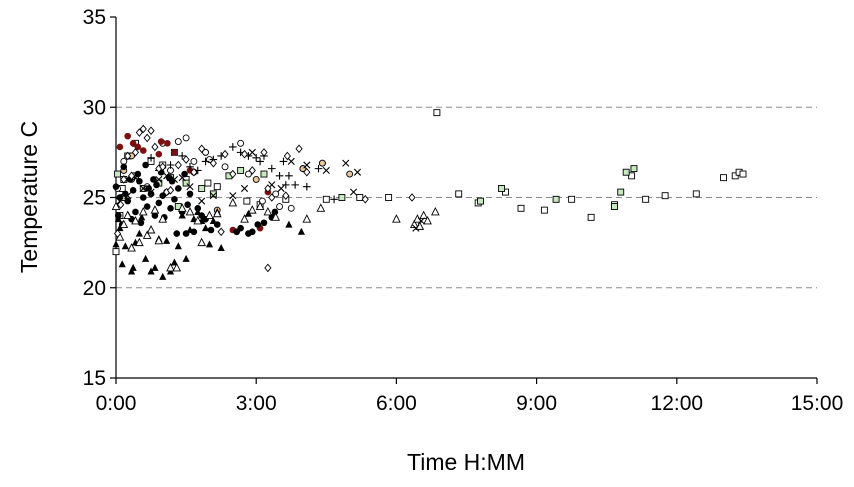  I want to click on y-tick-label: 15, so click(94, 378).